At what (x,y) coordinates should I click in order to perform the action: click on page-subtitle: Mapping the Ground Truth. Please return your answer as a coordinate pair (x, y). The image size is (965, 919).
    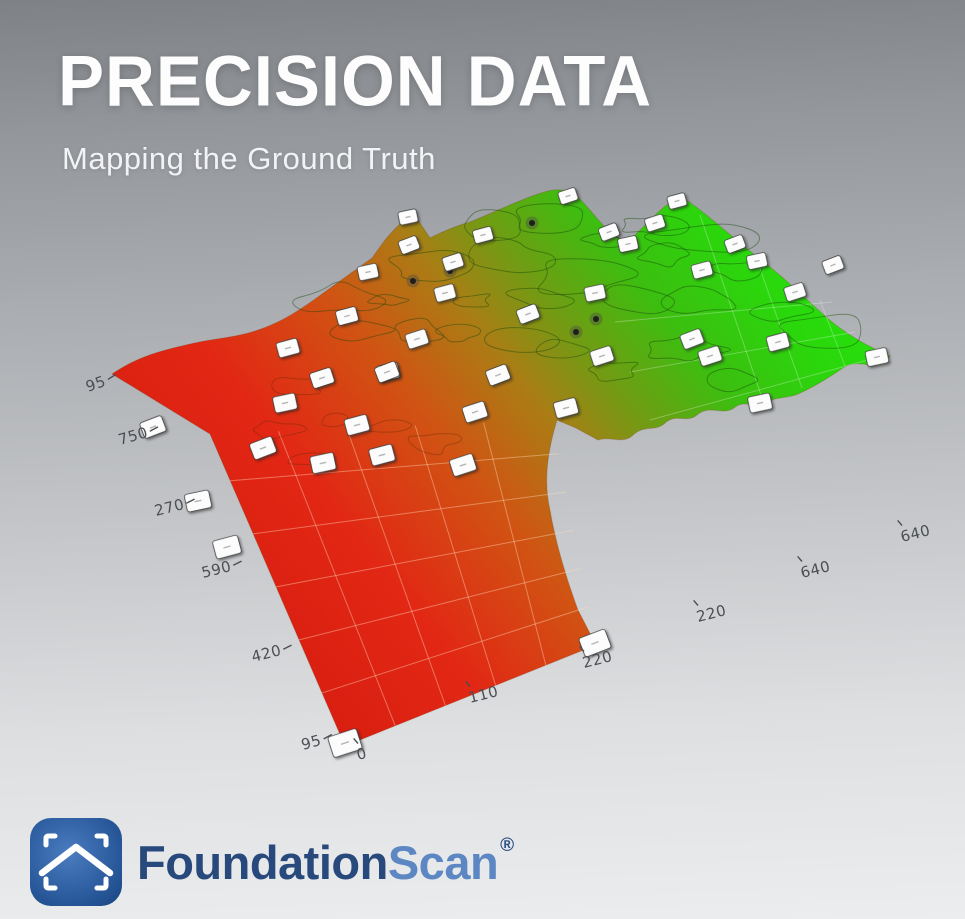
    Looking at the image, I should click on (249, 158).